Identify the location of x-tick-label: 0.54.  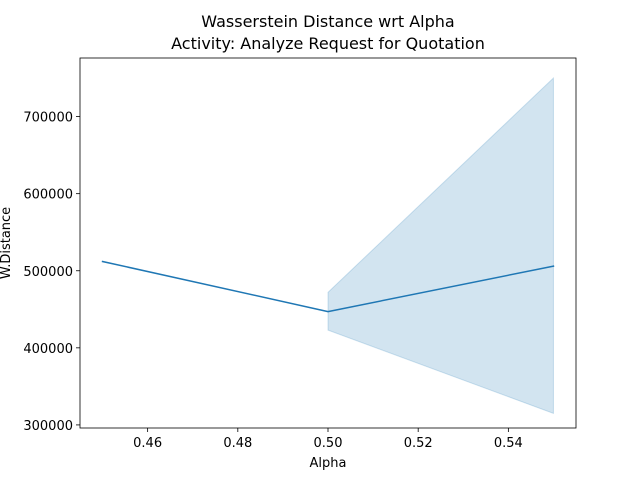
(508, 443).